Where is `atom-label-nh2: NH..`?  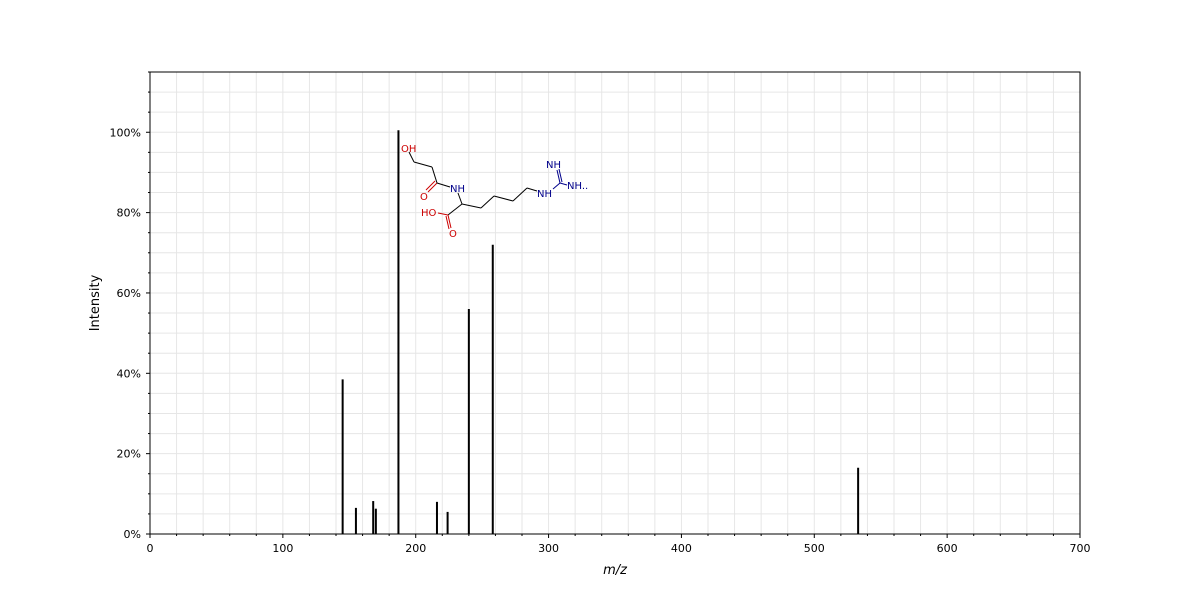 atom-label-nh2: NH.. is located at coordinates (577, 186).